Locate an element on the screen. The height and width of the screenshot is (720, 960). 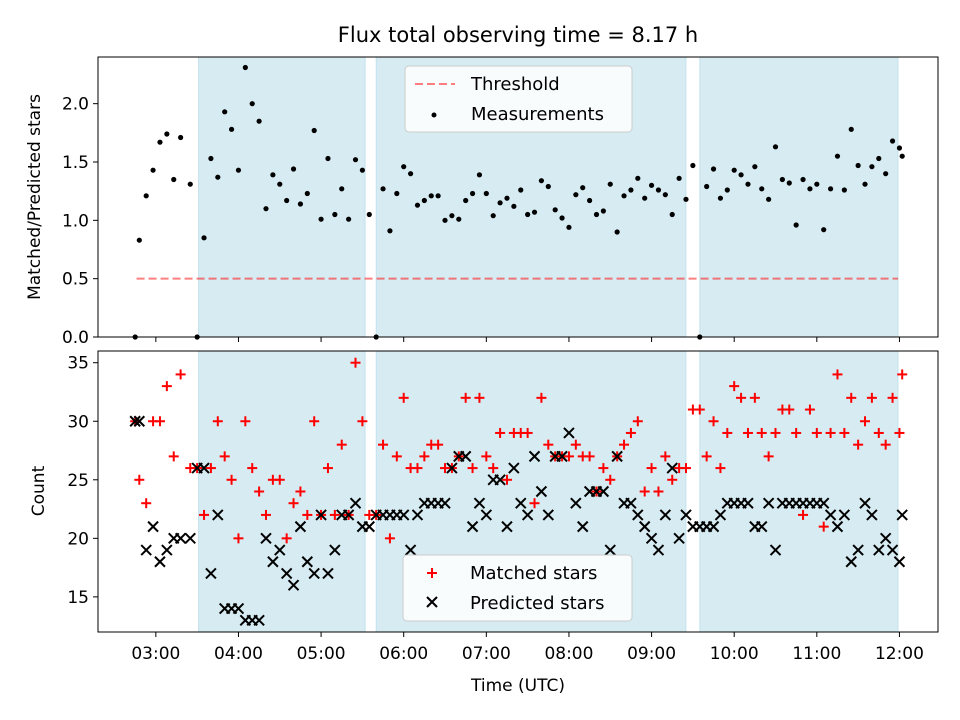
count-x-tick-label: 10:00 is located at coordinates (734, 654).